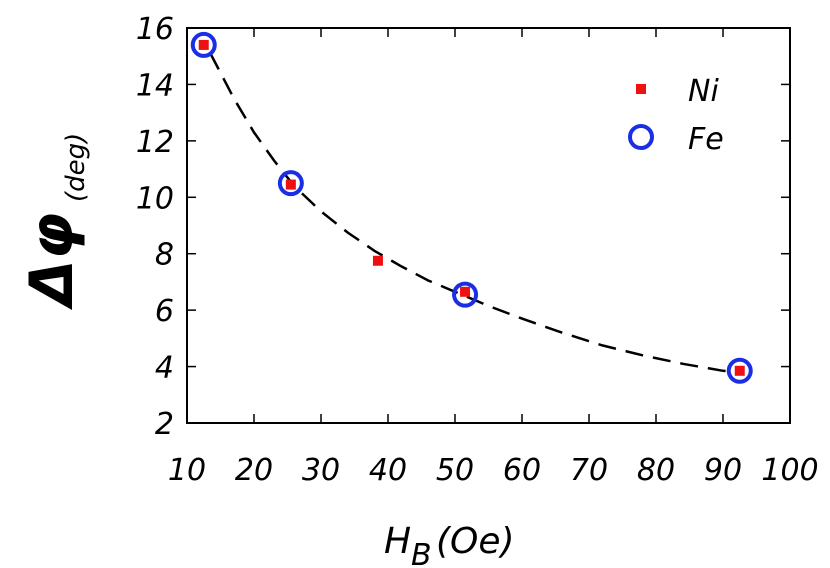 The width and height of the screenshot is (830, 568). I want to click on y-tick-label: 16, so click(155, 29).